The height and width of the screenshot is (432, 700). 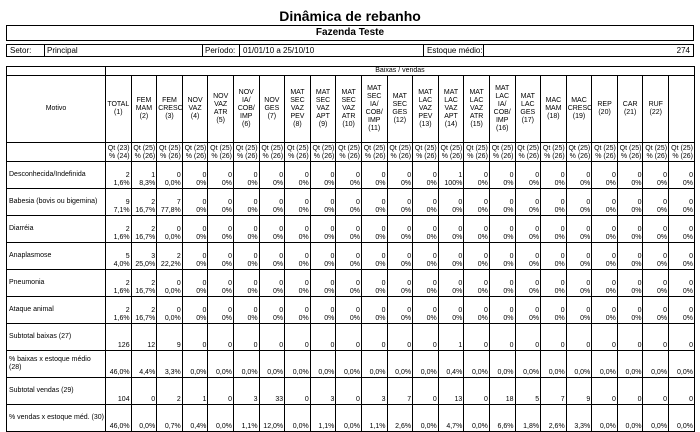 I want to click on cell-value: 12, so click(x=151, y=345).